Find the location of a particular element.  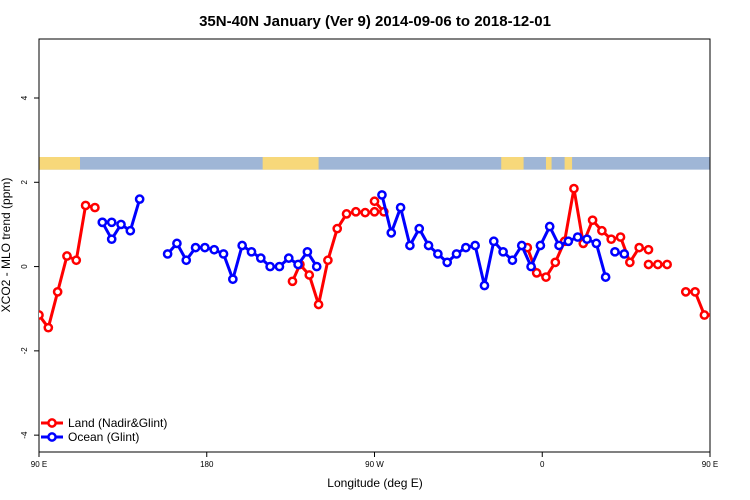

y-axis-label: XCO2 - MLO trend (ppm) is located at coordinates (6, 245).